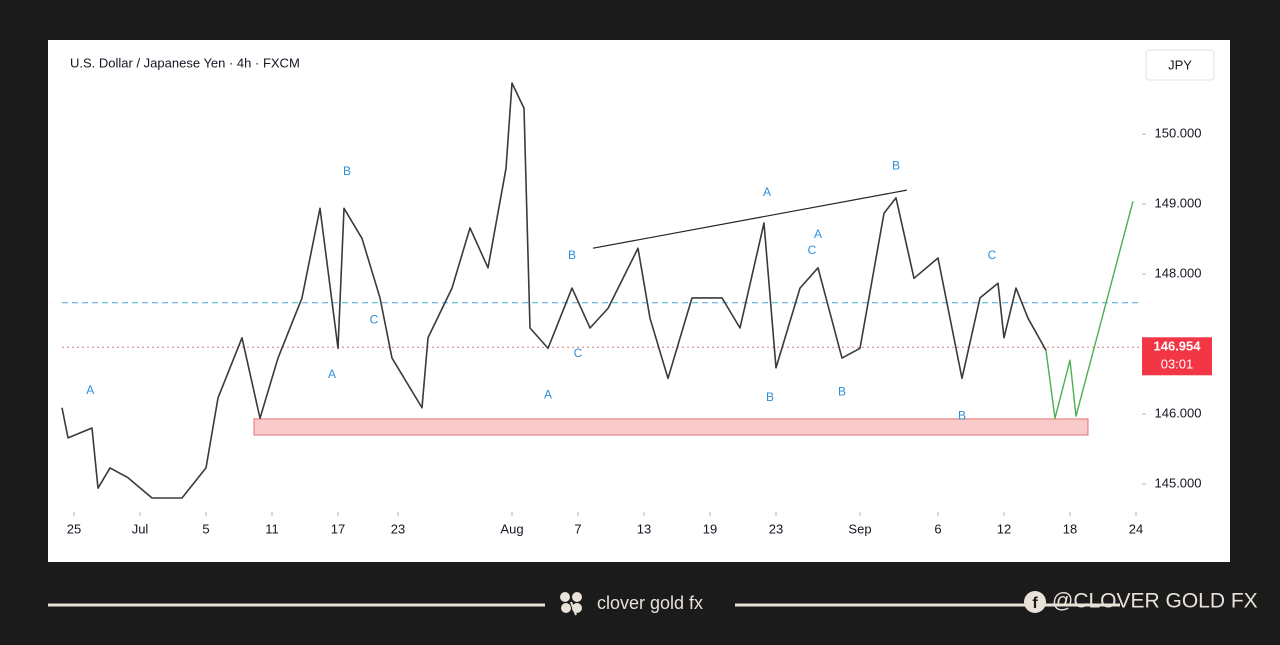 The width and height of the screenshot is (1280, 645). I want to click on x-tick-label: 6, so click(937, 528).